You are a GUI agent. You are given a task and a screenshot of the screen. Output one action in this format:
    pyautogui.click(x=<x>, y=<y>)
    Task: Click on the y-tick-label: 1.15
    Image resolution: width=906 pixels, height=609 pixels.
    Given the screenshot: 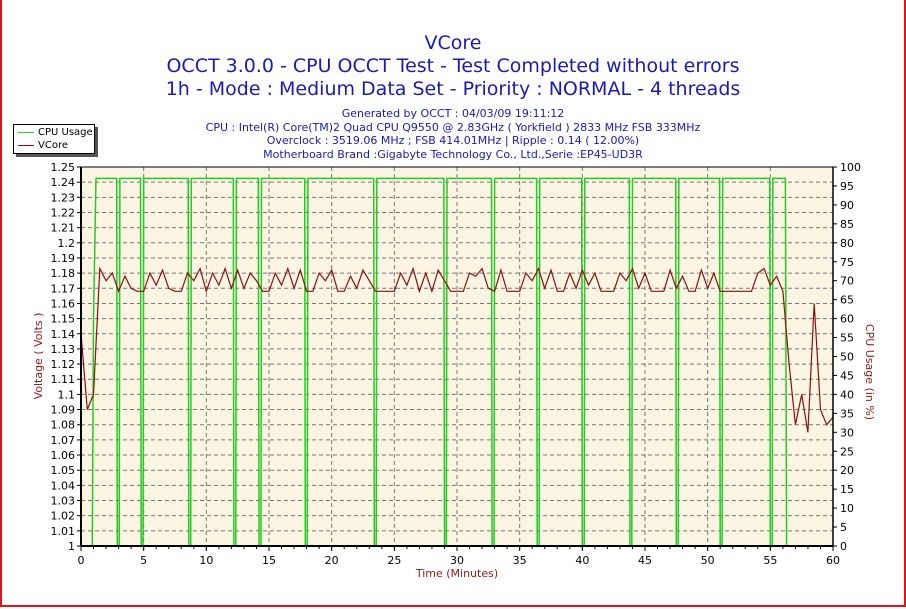 What is the action you would take?
    pyautogui.click(x=63, y=319)
    